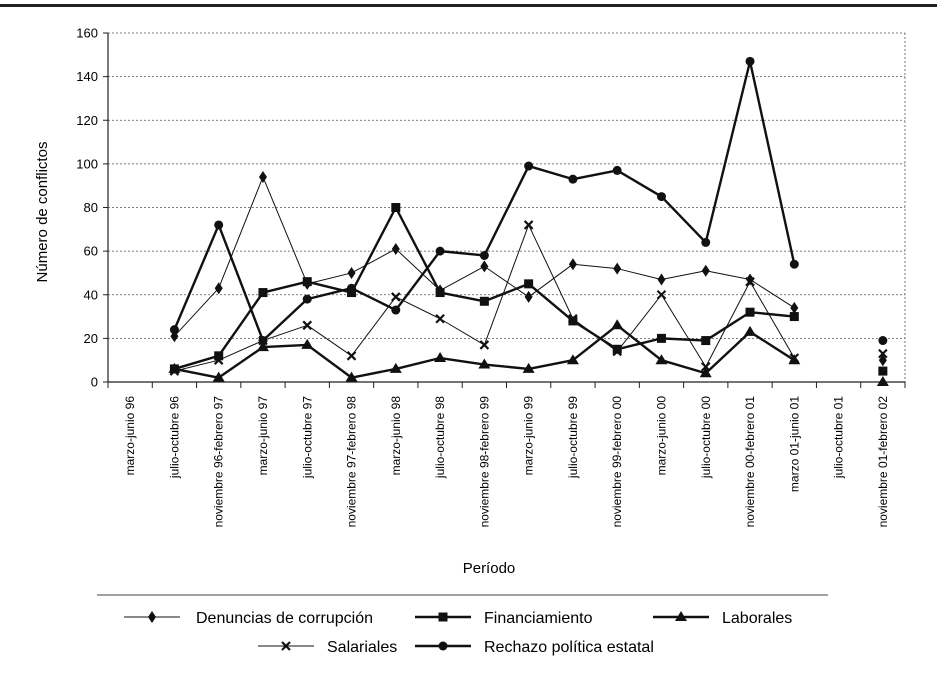 This screenshot has width=937, height=673. What do you see at coordinates (617, 462) in the screenshot?
I see `x-tick-label: noviembre 99-febrero 00` at bounding box center [617, 462].